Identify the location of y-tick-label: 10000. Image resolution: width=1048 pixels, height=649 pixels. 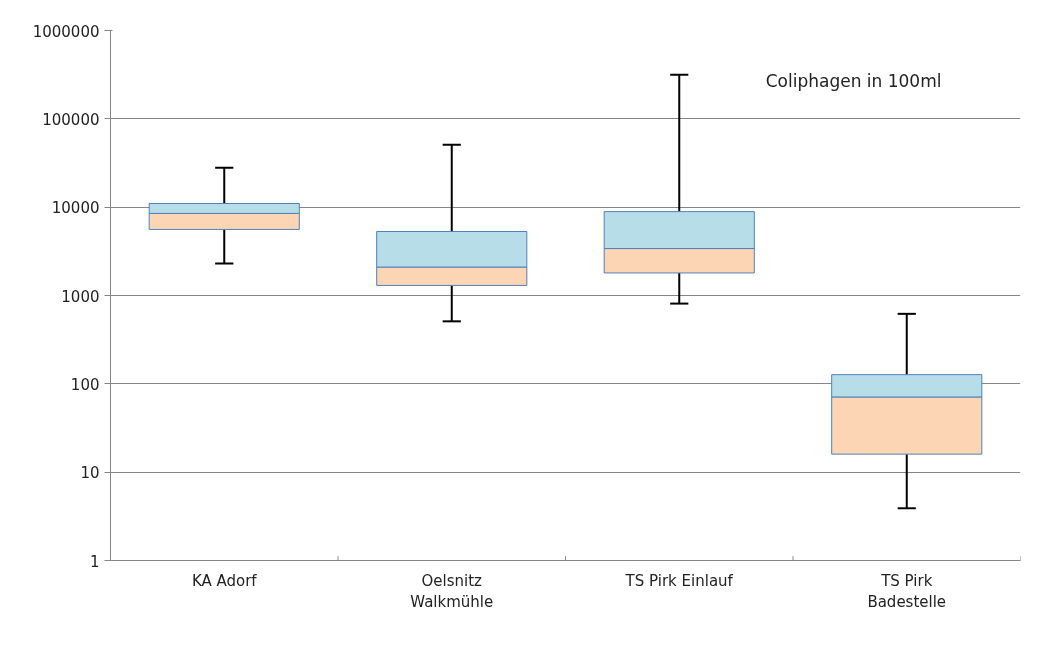
(75, 208).